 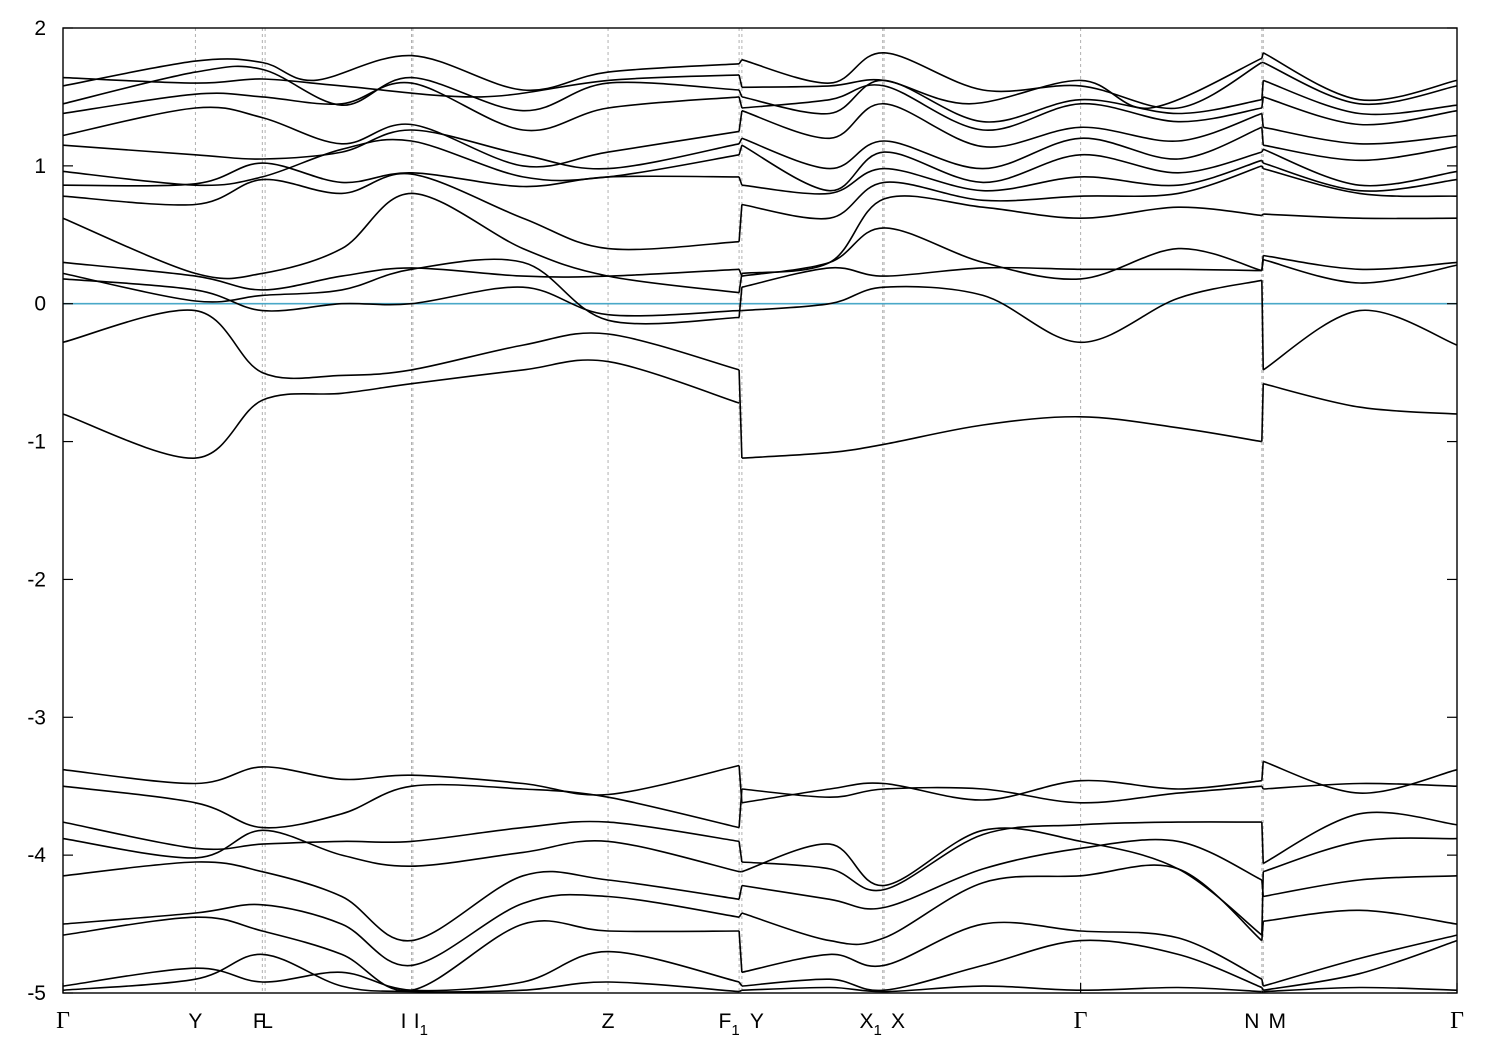 What do you see at coordinates (1263, 771) in the screenshot?
I see `band-16-jump` at bounding box center [1263, 771].